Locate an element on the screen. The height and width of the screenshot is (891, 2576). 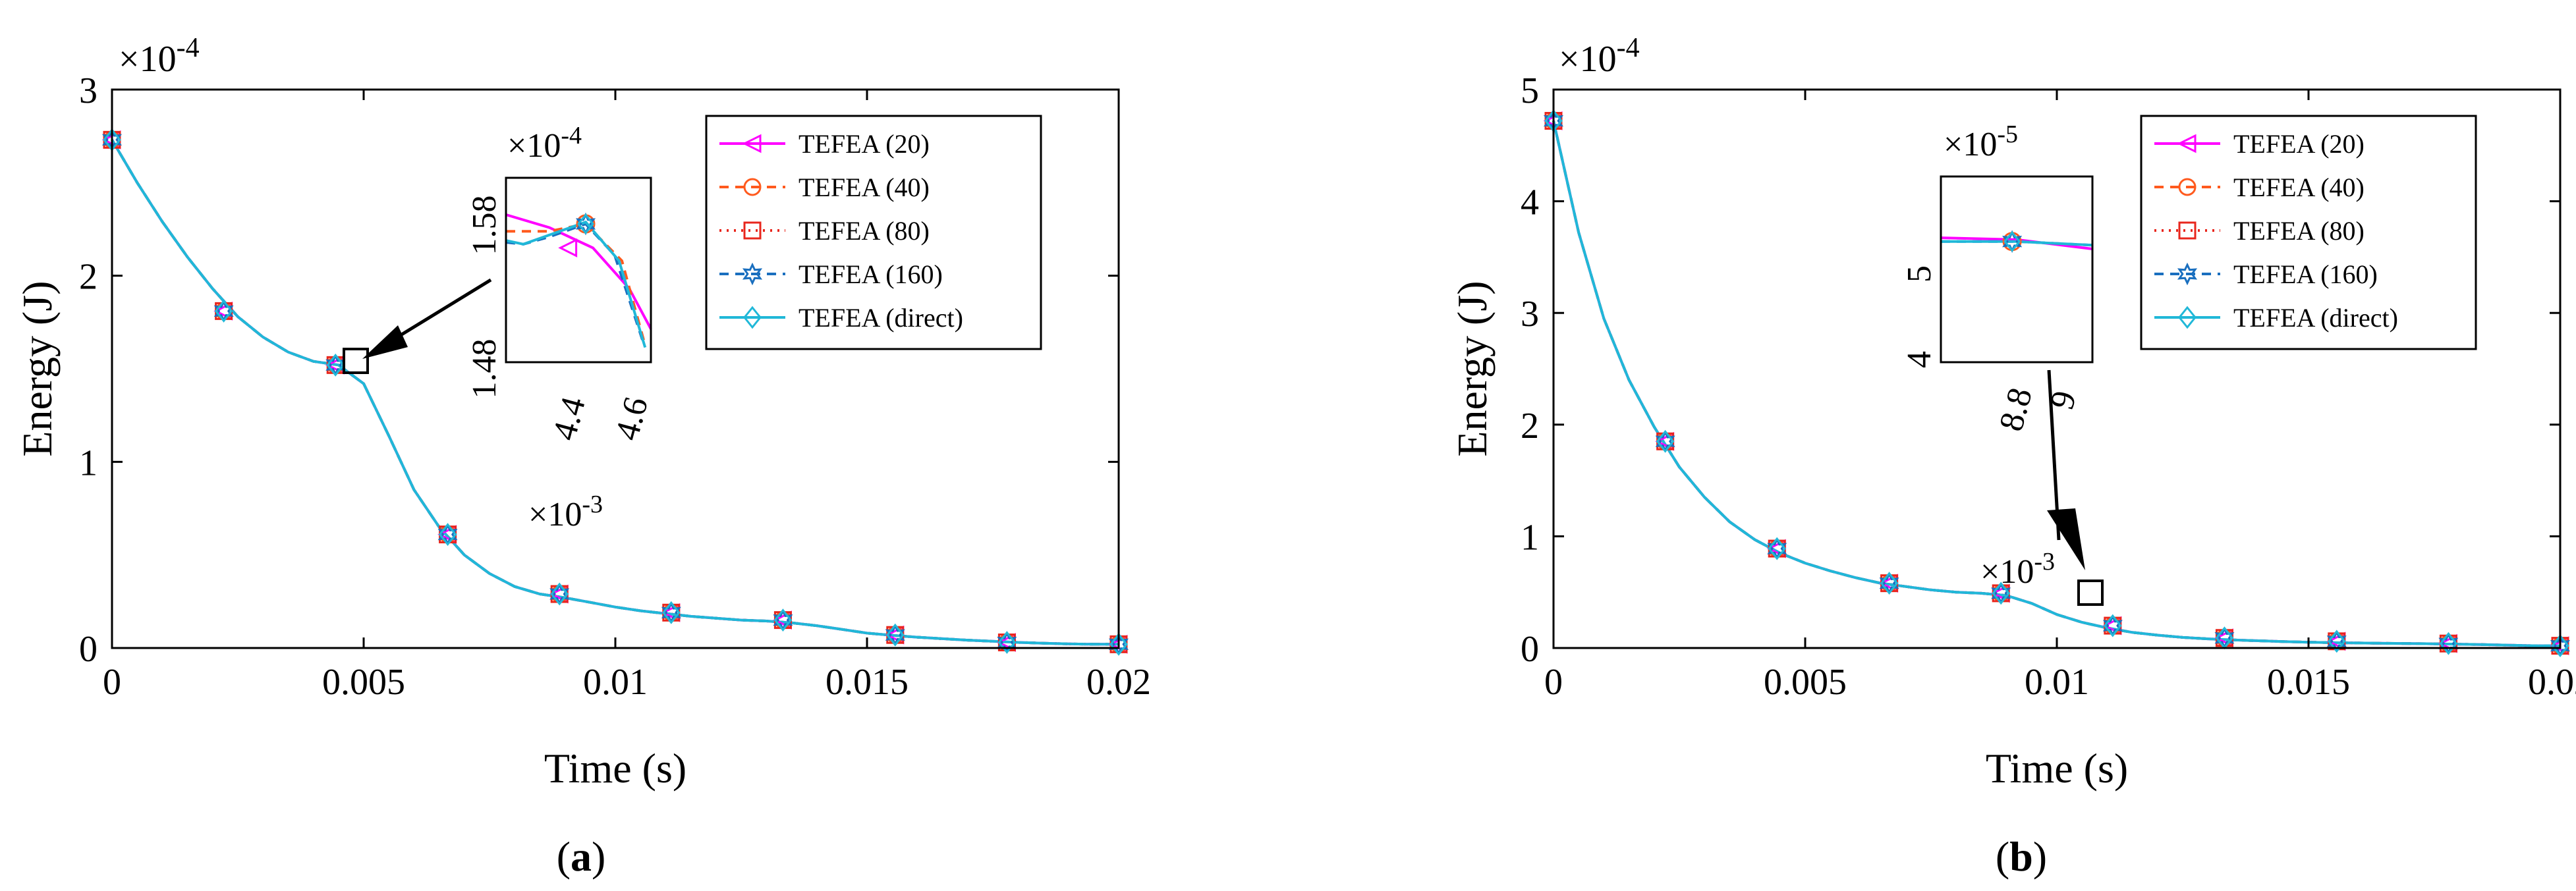
chart-a-xtick-label: 0.02 is located at coordinates (1118, 682).